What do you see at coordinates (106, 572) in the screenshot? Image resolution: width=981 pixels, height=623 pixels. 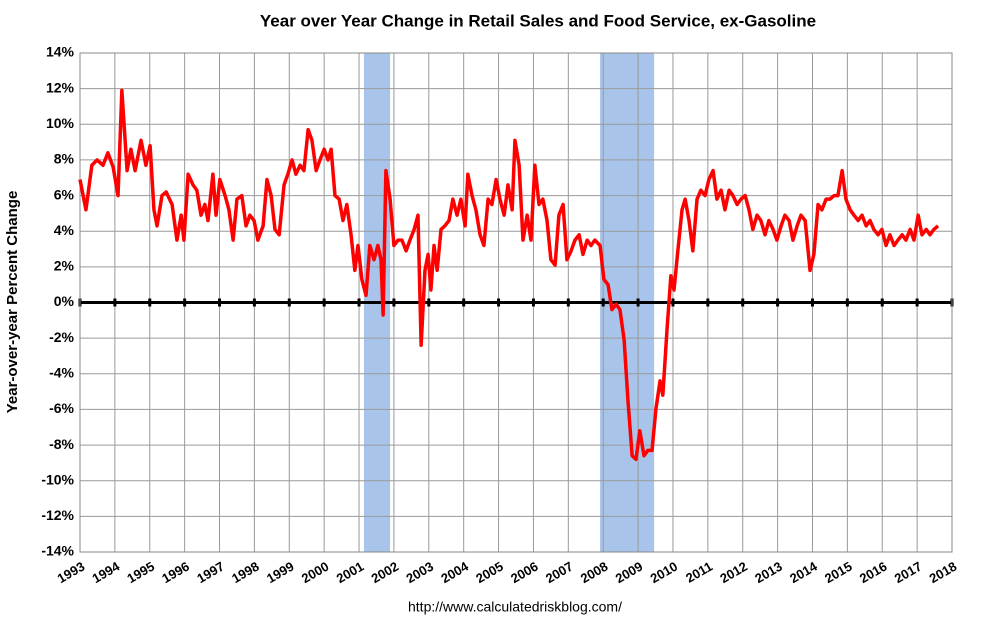 I see `x-tick-label: 1994` at bounding box center [106, 572].